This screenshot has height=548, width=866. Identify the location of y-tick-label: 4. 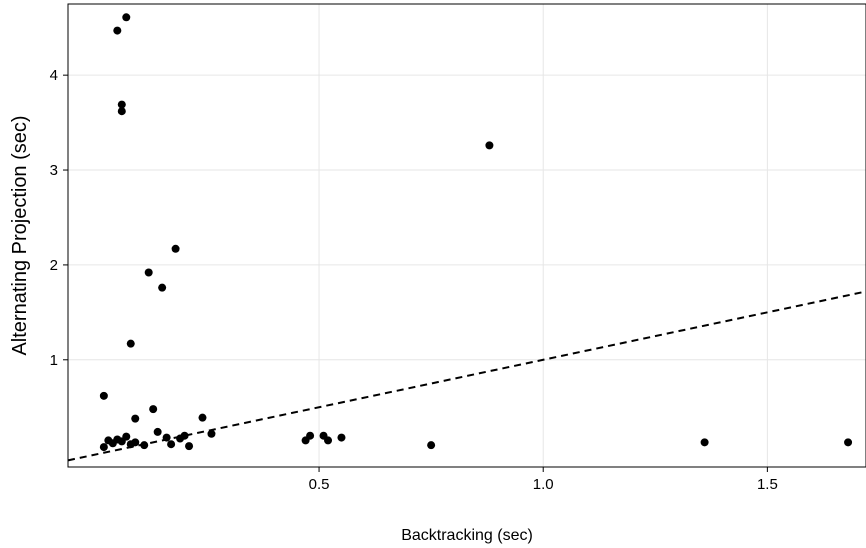
(54, 75).